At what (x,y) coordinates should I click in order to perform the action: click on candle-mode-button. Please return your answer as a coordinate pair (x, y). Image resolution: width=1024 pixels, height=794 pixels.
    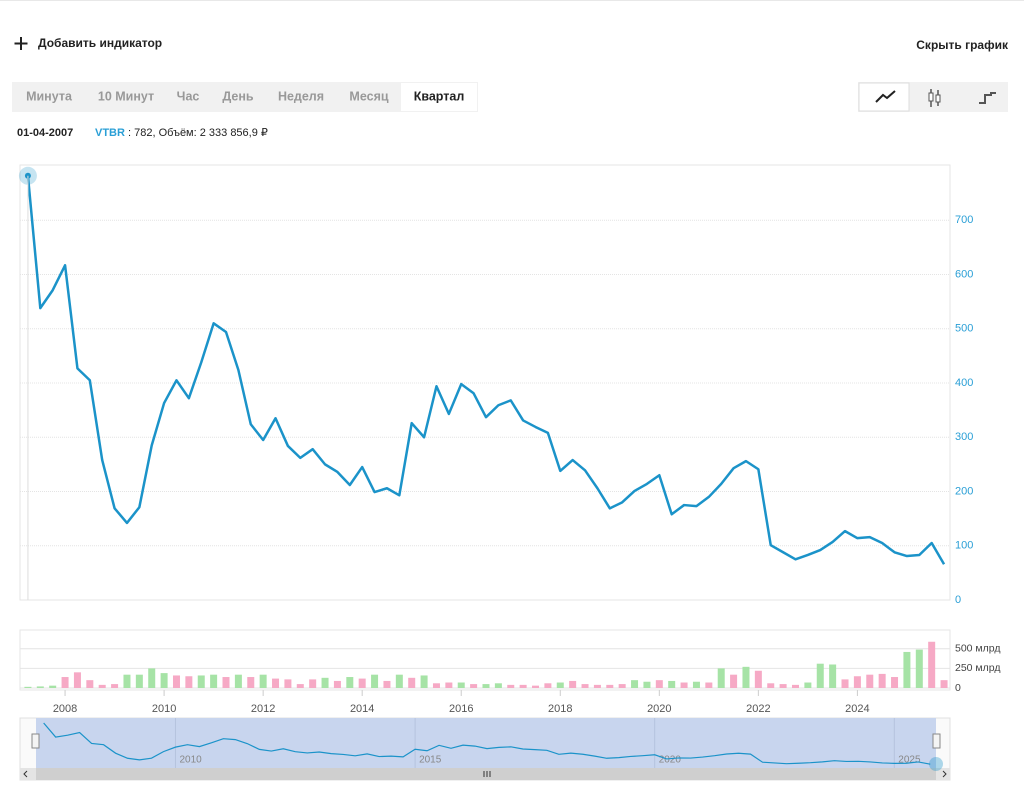
    Looking at the image, I should click on (933, 98).